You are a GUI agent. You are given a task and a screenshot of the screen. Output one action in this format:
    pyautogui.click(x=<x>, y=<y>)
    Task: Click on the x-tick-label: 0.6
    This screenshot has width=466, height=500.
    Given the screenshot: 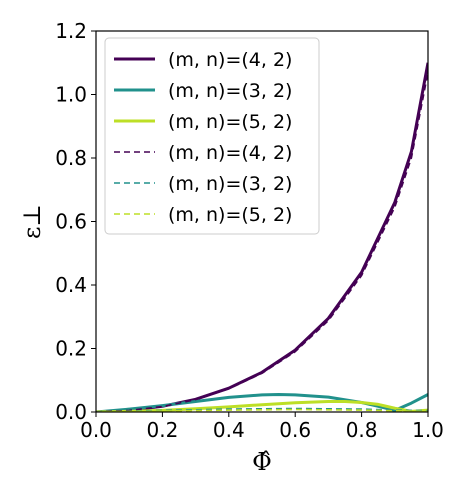 What is the action you would take?
    pyautogui.click(x=295, y=430)
    